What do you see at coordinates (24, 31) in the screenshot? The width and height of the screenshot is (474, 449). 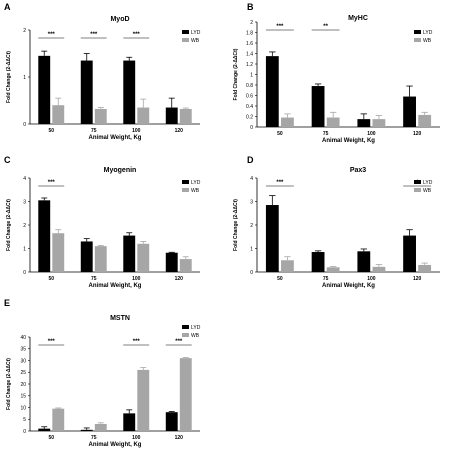 I see `y-tick-label-a: 2` at bounding box center [24, 31].